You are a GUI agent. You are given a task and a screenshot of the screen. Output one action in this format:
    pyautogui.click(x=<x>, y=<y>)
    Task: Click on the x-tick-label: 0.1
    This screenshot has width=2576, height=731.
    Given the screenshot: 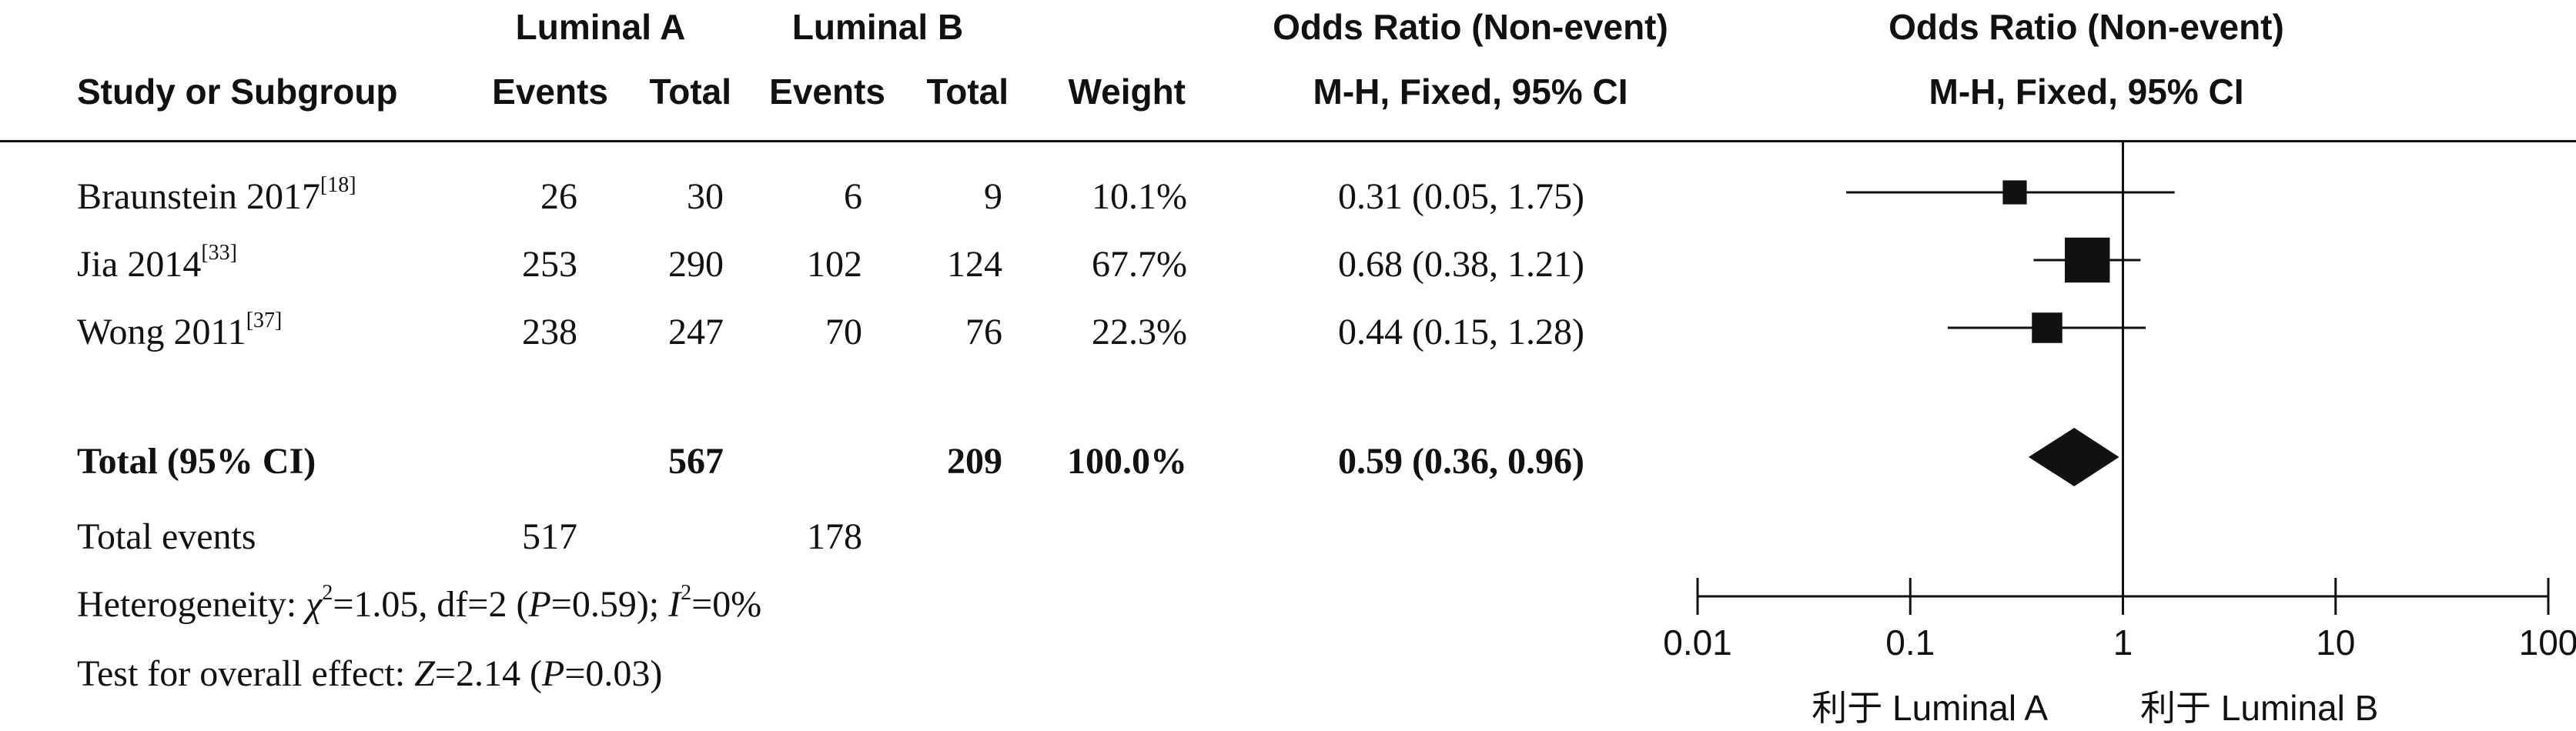 What is the action you would take?
    pyautogui.click(x=1910, y=643)
    